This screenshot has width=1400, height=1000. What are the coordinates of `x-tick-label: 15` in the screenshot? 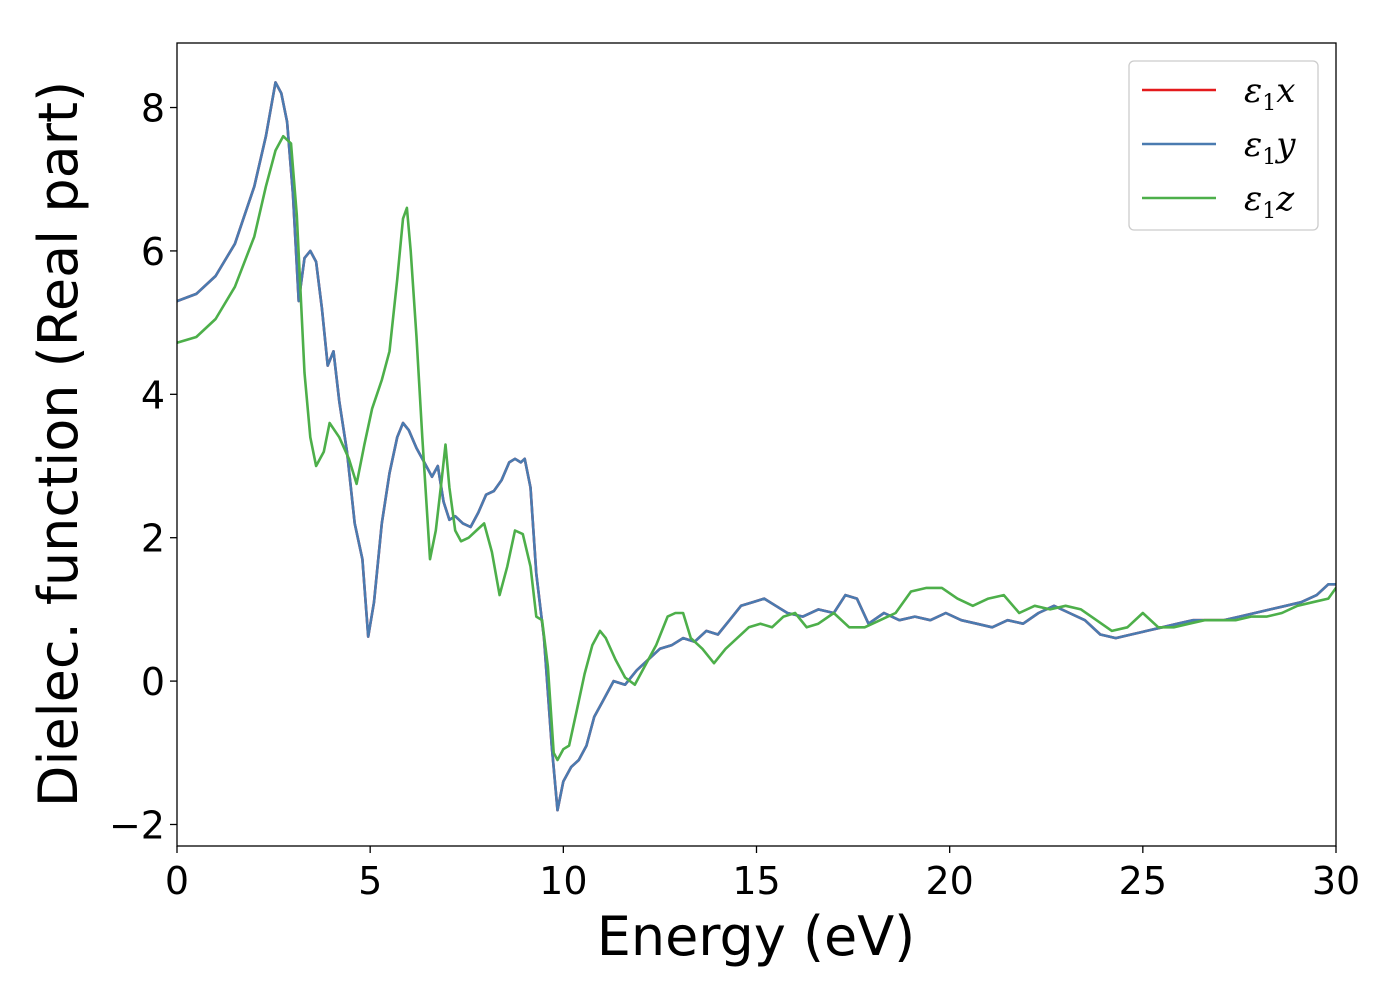 It's located at (756, 881).